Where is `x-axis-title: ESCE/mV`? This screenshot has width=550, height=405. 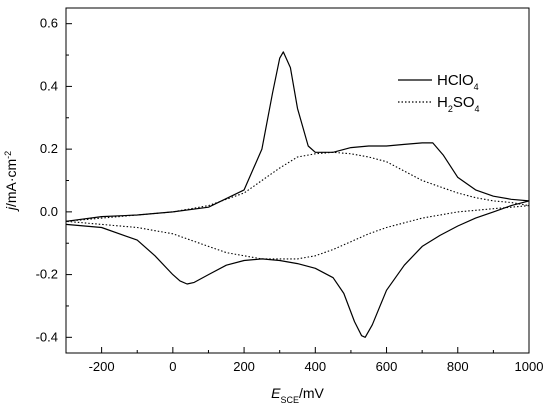
x-axis-title: ESCE/mV is located at coordinates (297, 395).